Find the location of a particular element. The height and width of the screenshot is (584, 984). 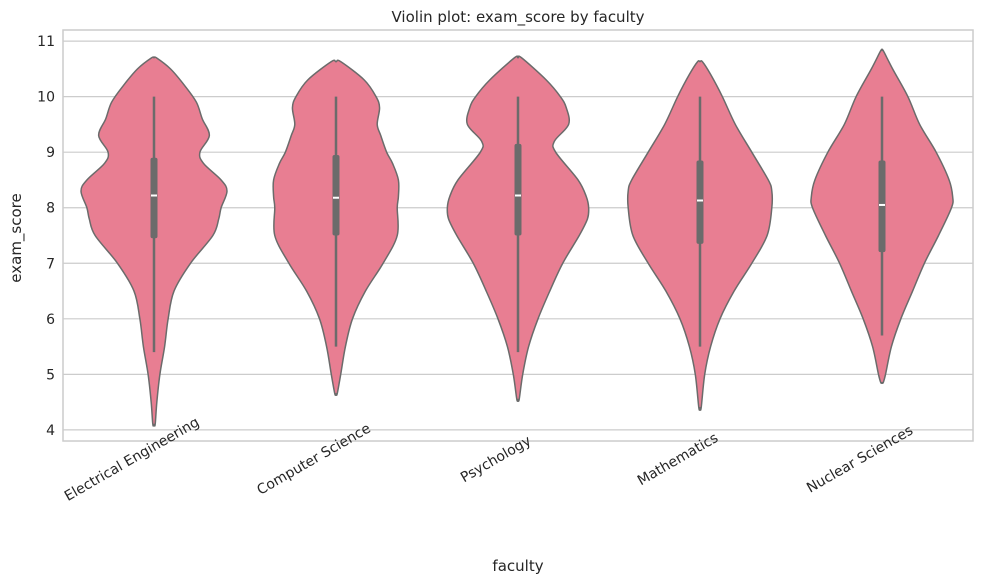

y-axis-label: exam_score is located at coordinates (16, 237).